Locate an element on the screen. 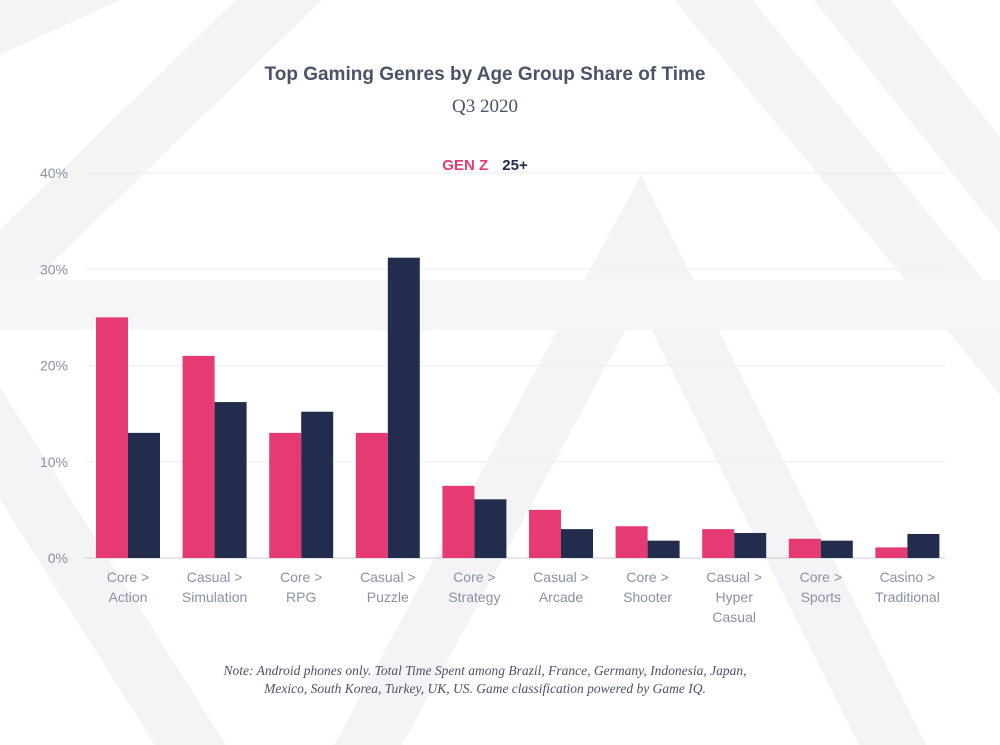  x-tick-label: Traditional is located at coordinates (907, 597).